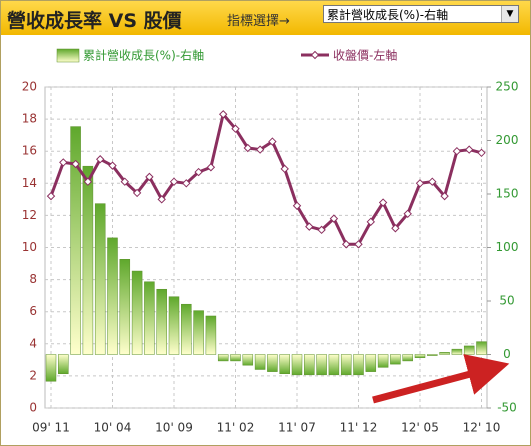  What do you see at coordinates (507, 194) in the screenshot?
I see `y2-tick-label: 150` at bounding box center [507, 194].